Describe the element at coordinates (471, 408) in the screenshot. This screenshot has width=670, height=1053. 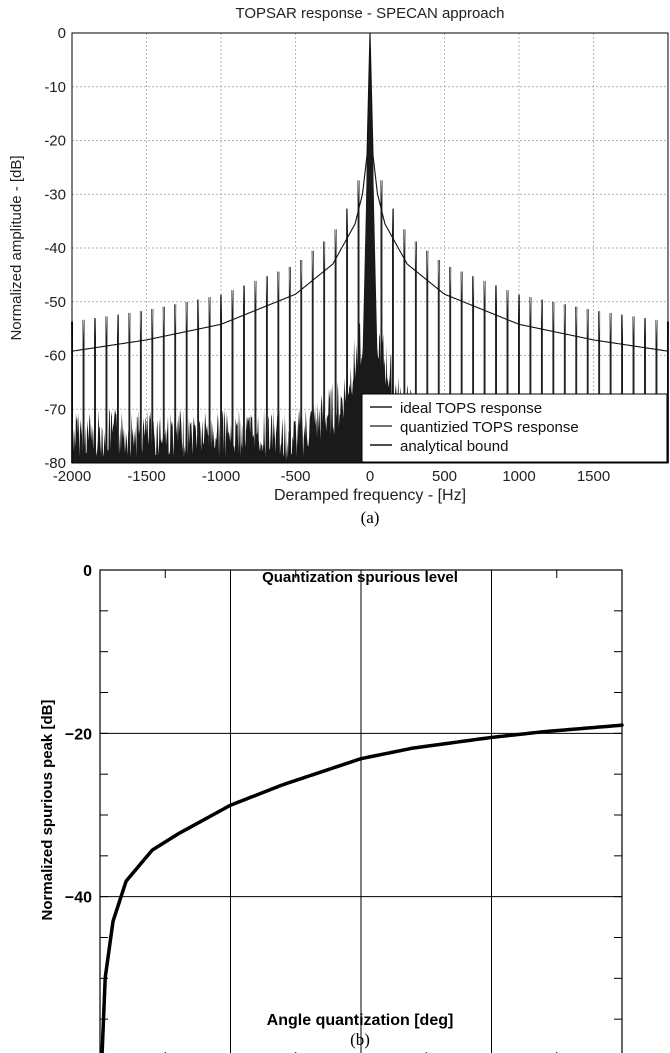
I see `legend-entry-ideal: ideal TOPS response` at that location.